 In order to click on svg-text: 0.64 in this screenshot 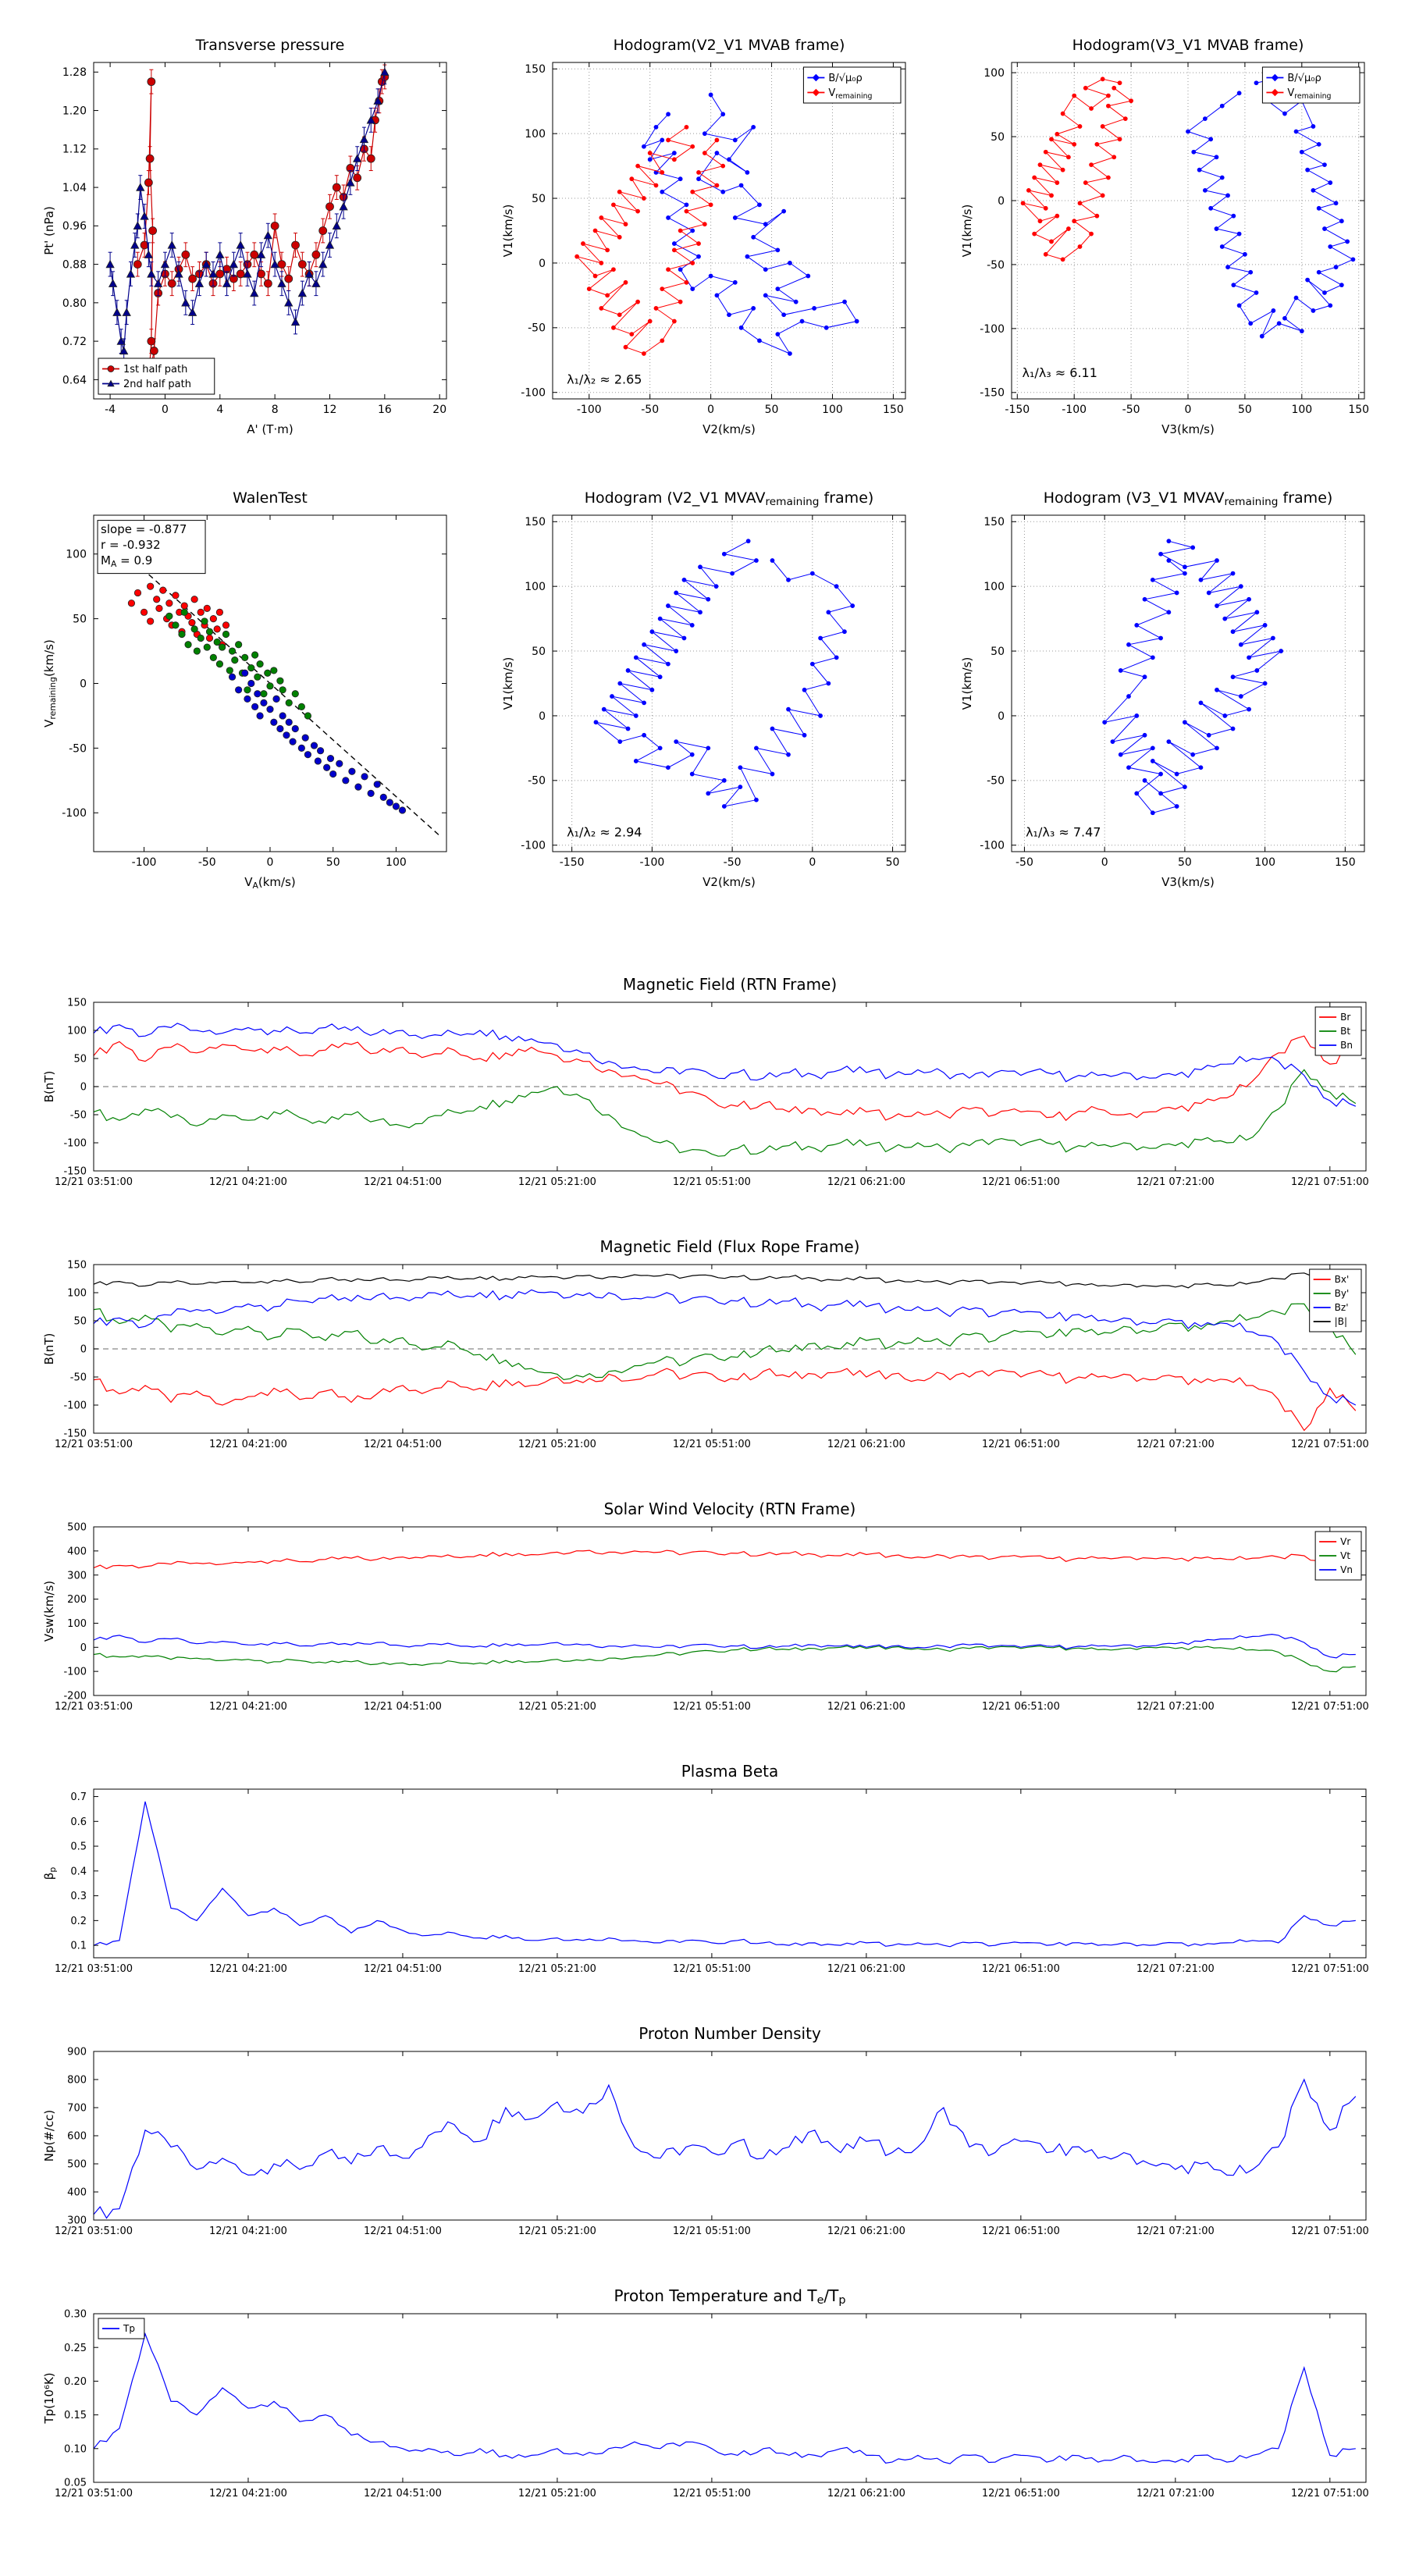, I will do `click(74, 380)`.